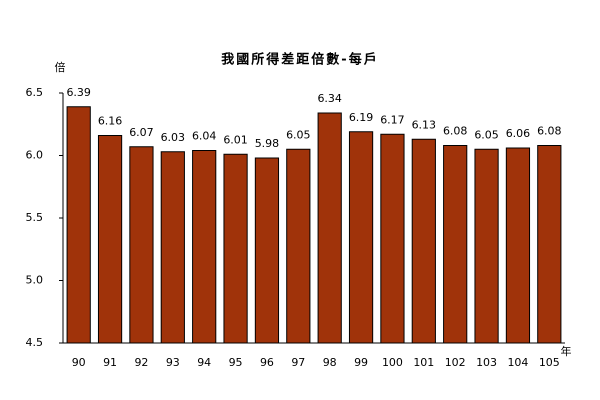 Image resolution: width=600 pixels, height=400 pixels. What do you see at coordinates (392, 119) in the screenshot?
I see `value-label: 6.17` at bounding box center [392, 119].